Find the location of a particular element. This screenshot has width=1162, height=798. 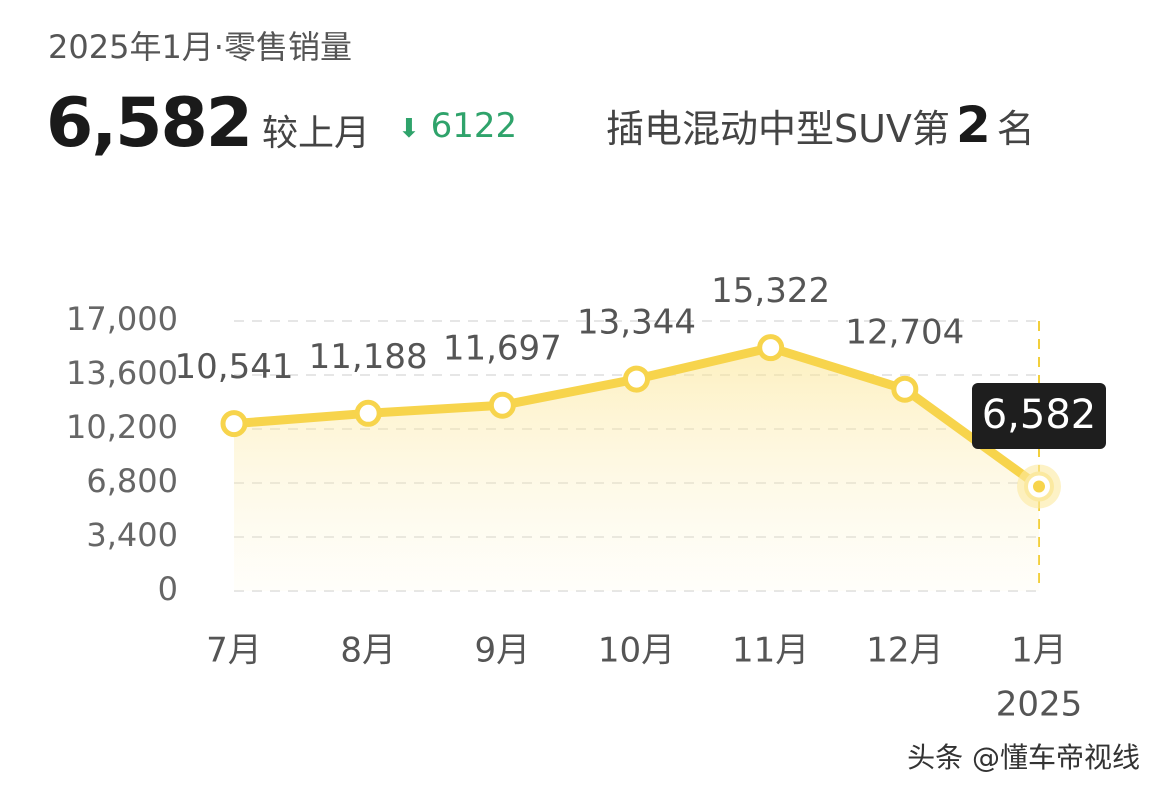

y-tick-label: 3,400 is located at coordinates (132, 535).